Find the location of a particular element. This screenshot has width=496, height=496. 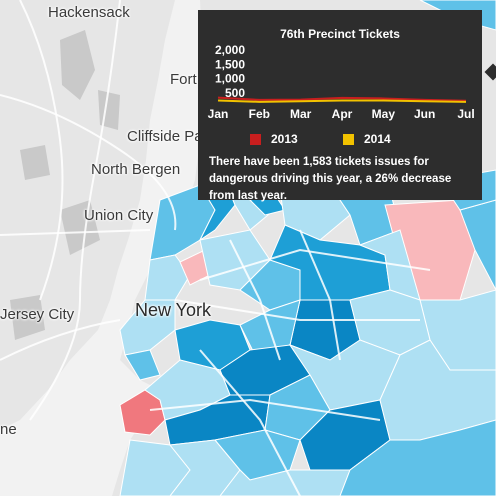

legend-swatch-2014 is located at coordinates (348, 139).